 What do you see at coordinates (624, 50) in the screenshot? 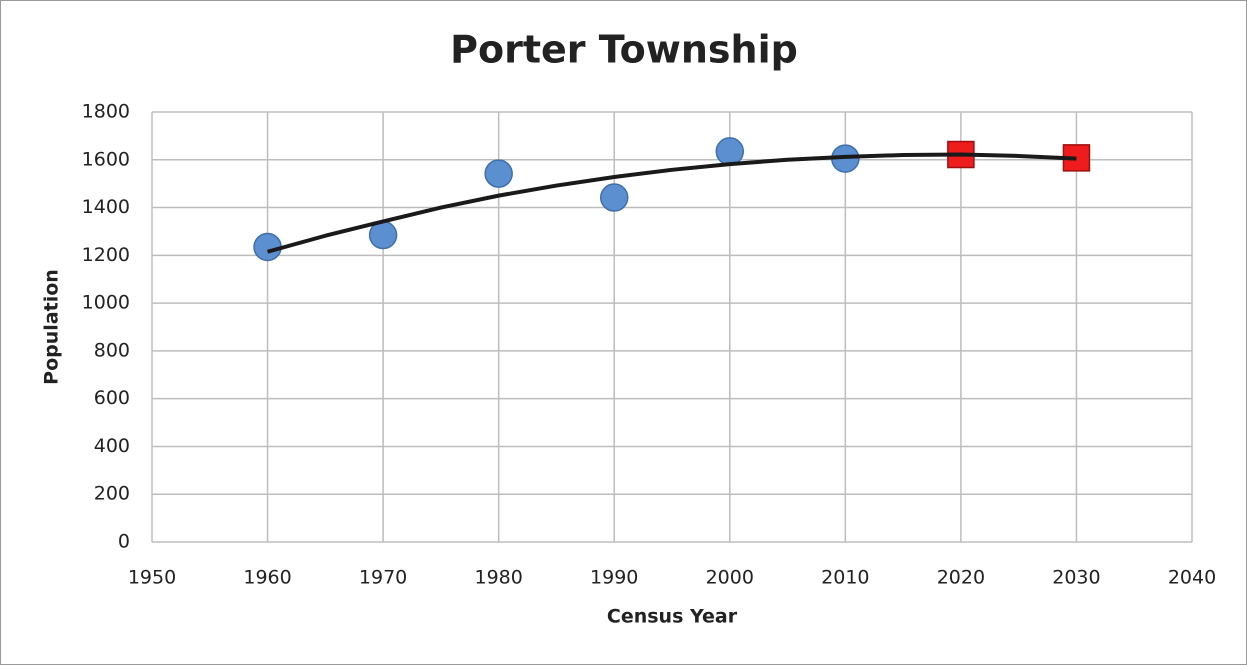
I see `chart-title: Porter Township` at bounding box center [624, 50].